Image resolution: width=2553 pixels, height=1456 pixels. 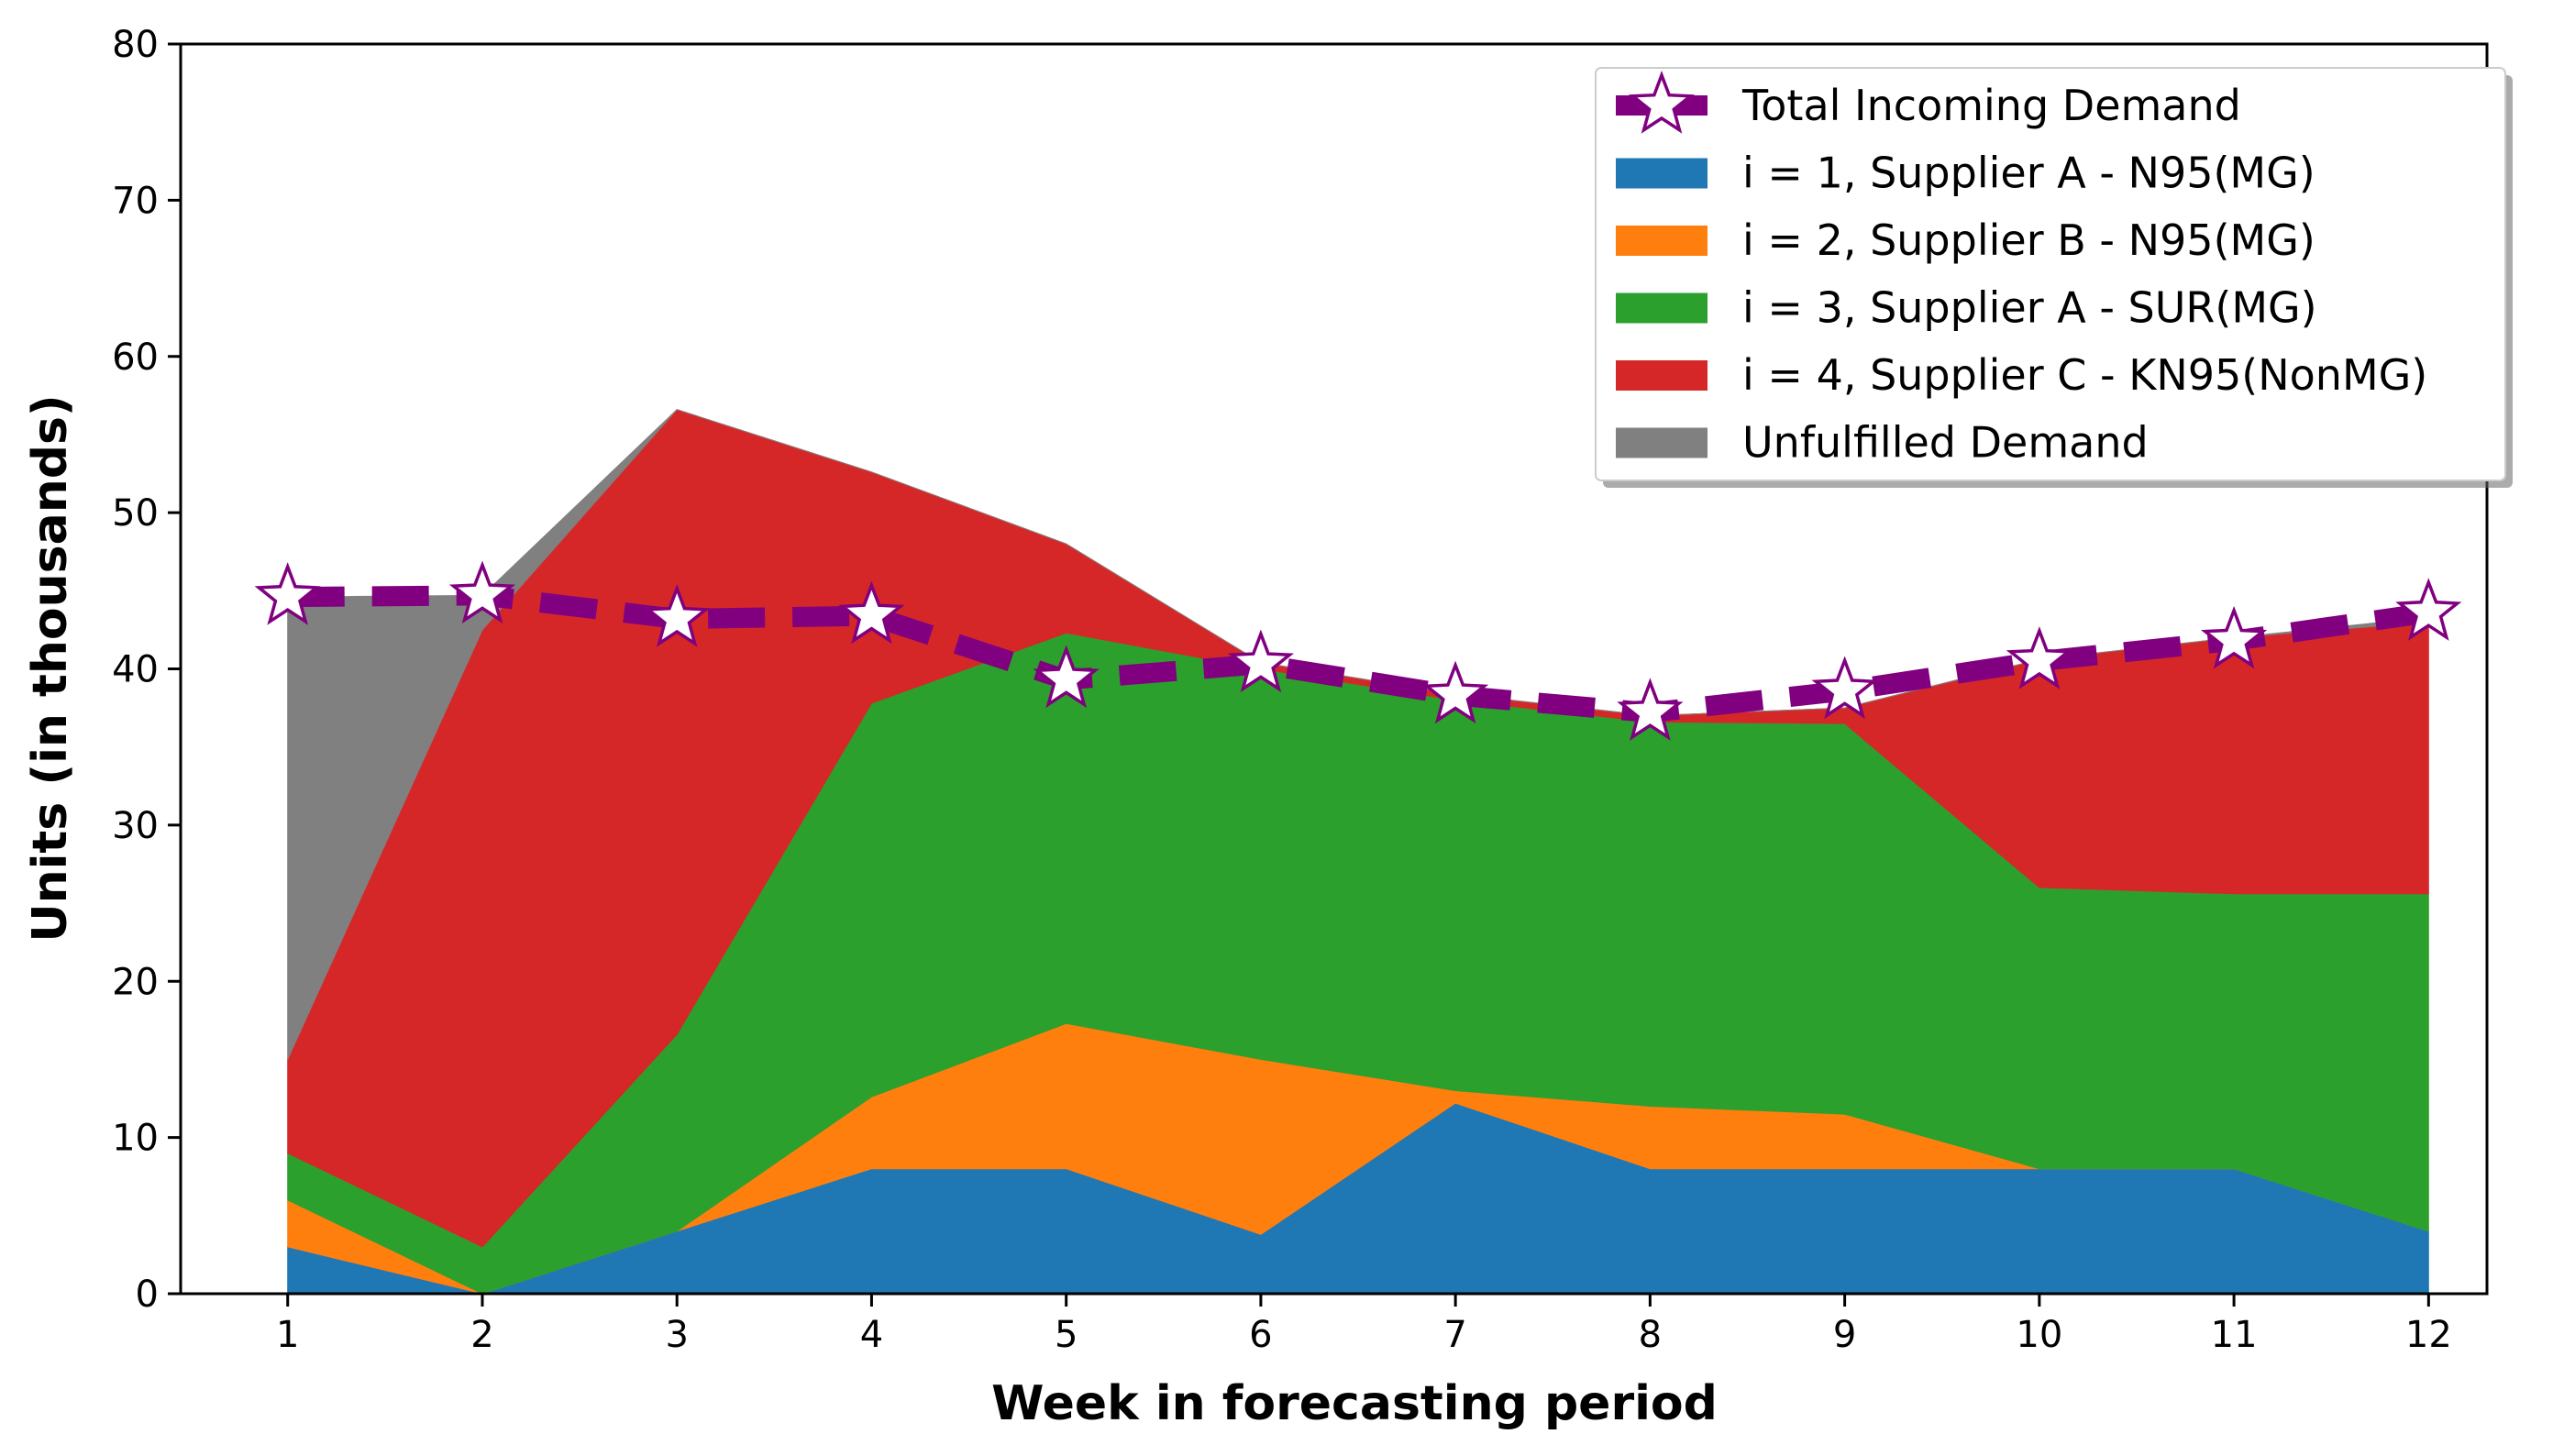 I want to click on legend-label: i = 2, Supplier B - N95(MG), so click(x=2028, y=240).